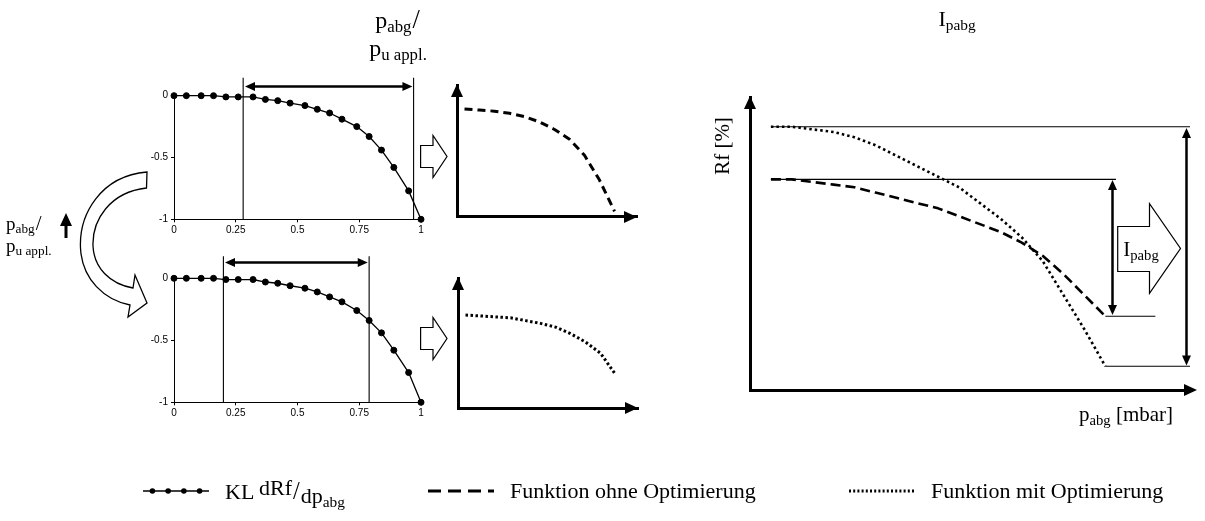 This screenshot has width=1205, height=521. What do you see at coordinates (29, 235) in the screenshot?
I see `text: p$_{abg}$/p$_{u appl.}$` at bounding box center [29, 235].